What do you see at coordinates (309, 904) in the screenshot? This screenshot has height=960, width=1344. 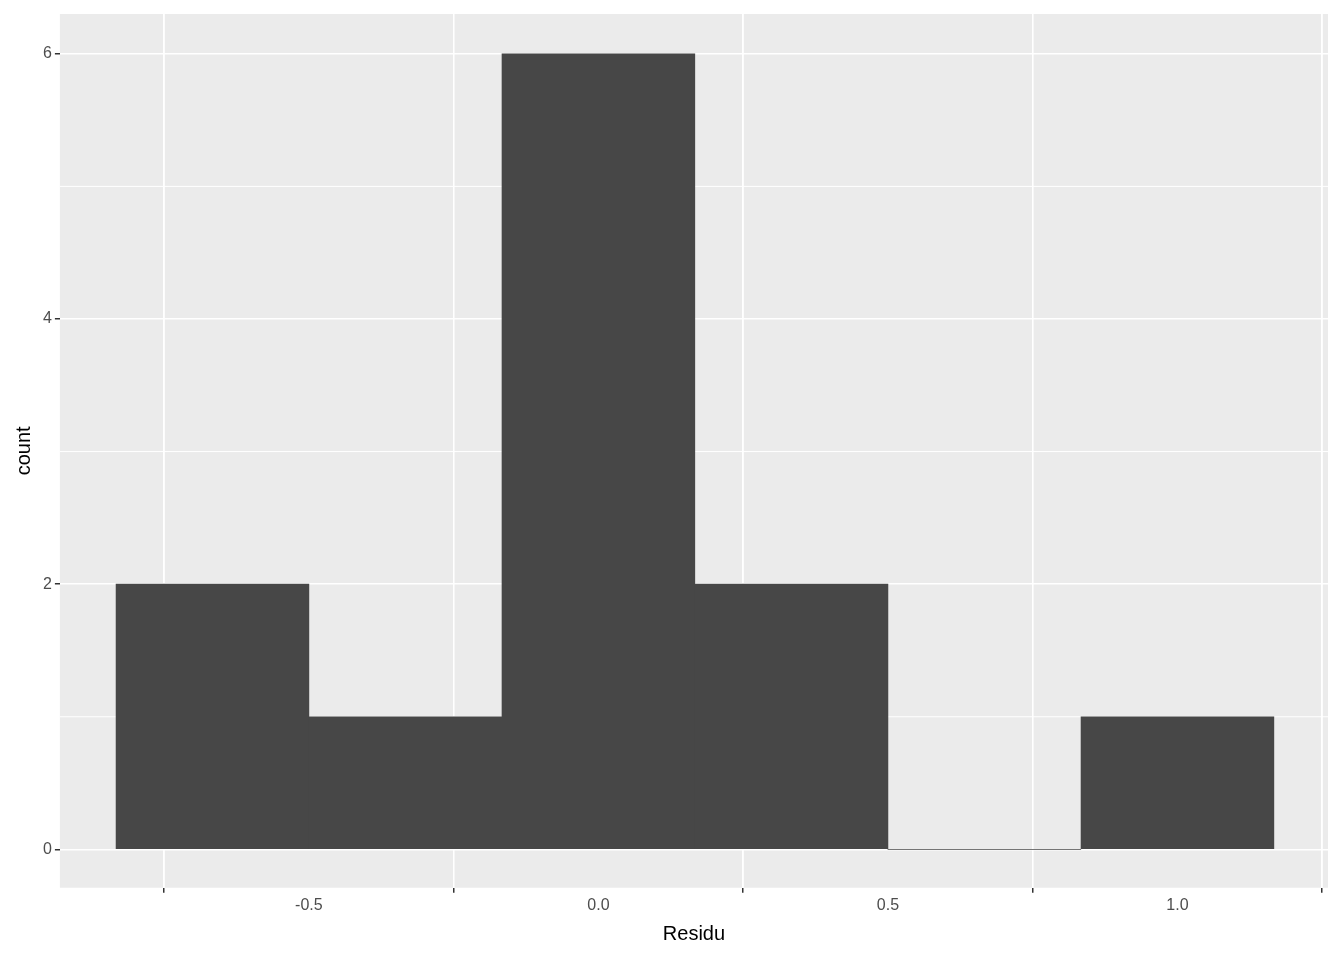 I see `x-tick-label: -0.5` at bounding box center [309, 904].